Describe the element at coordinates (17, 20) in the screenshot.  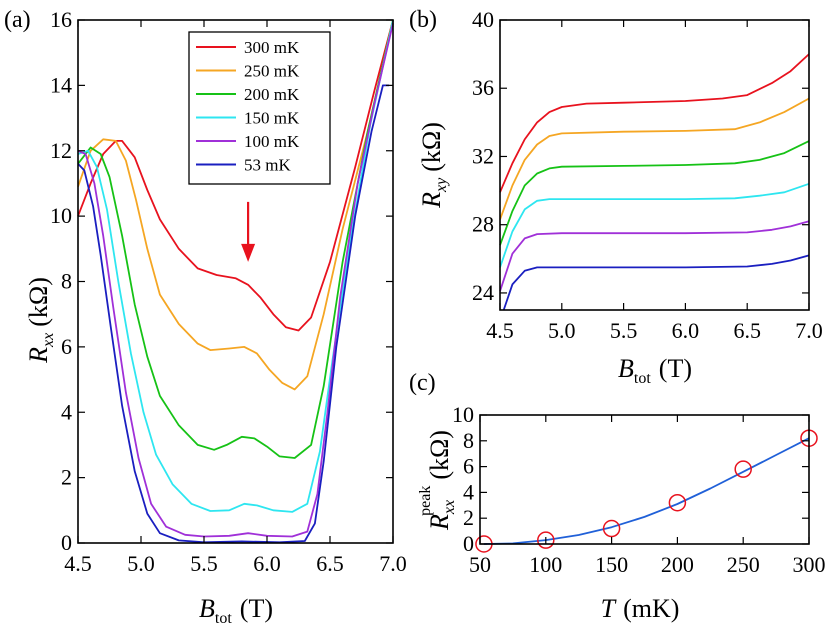
I see `panel-a-label: (a)` at that location.